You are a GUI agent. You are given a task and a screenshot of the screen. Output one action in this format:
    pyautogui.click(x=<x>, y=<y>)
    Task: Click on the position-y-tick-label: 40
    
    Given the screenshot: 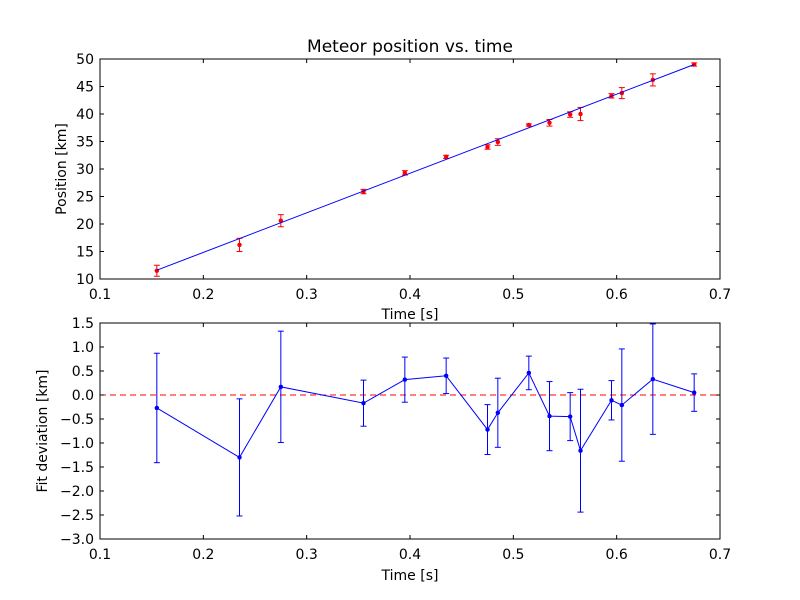 What is the action you would take?
    pyautogui.click(x=85, y=115)
    